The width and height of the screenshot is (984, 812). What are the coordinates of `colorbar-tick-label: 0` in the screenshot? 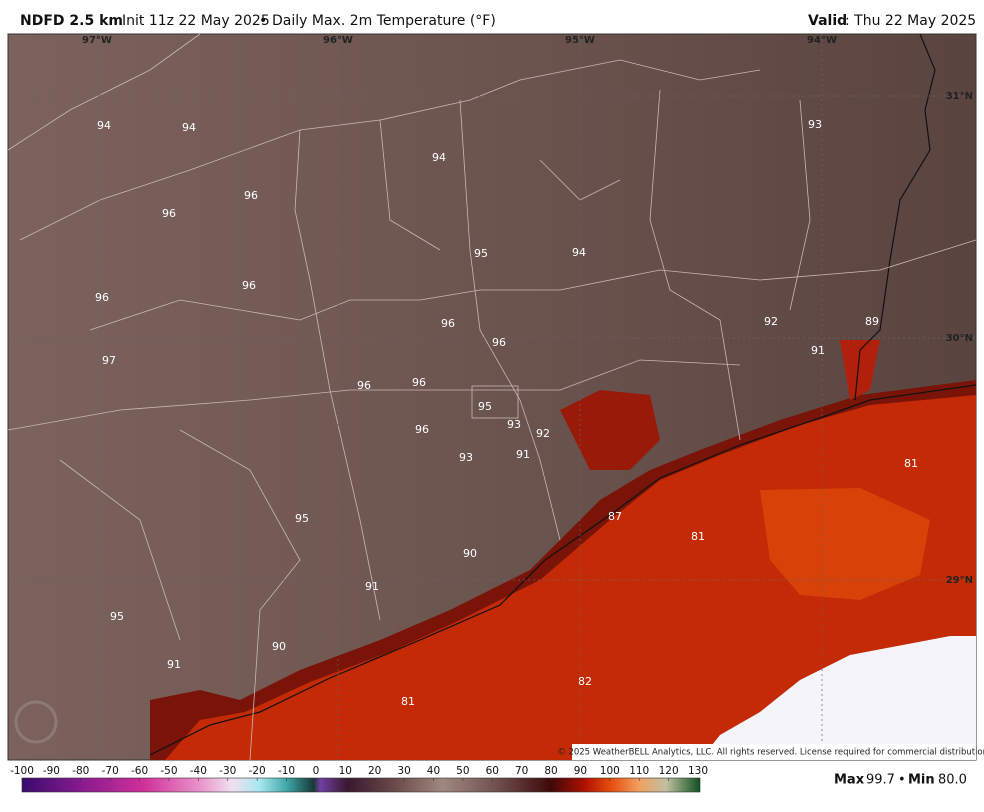 It's located at (316, 771).